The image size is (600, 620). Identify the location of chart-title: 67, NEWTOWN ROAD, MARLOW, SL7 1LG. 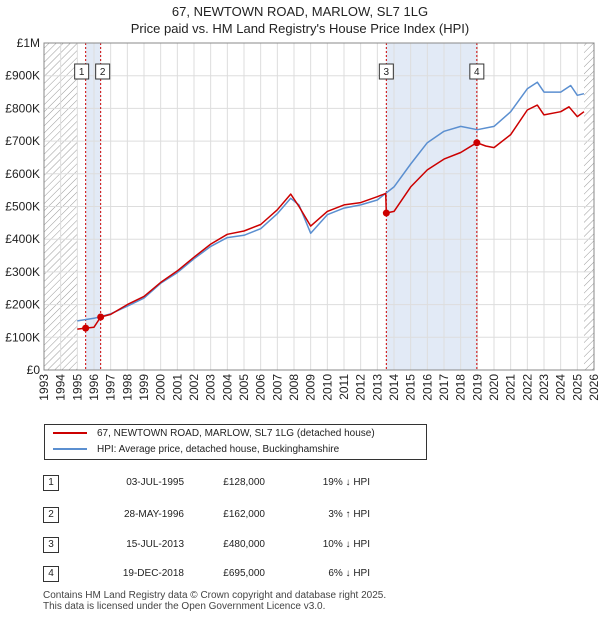
(300, 11).